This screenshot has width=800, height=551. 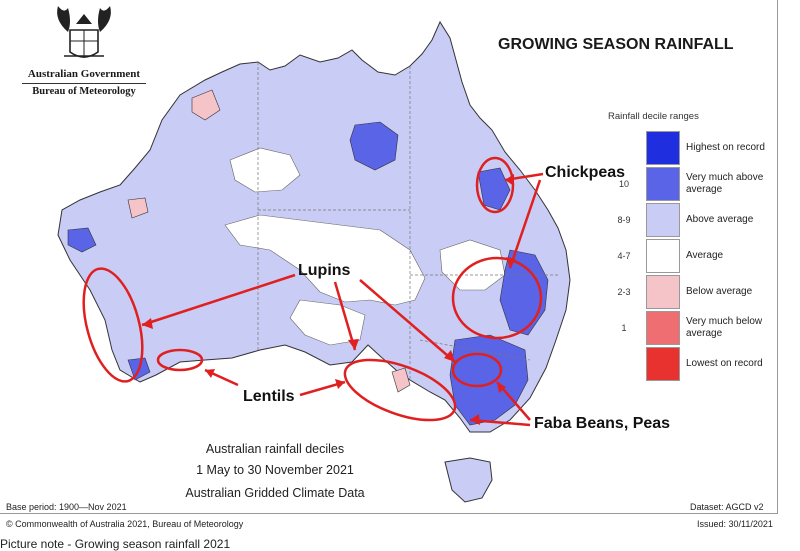 What do you see at coordinates (624, 256) in the screenshot?
I see `legend-code: 4-7` at bounding box center [624, 256].